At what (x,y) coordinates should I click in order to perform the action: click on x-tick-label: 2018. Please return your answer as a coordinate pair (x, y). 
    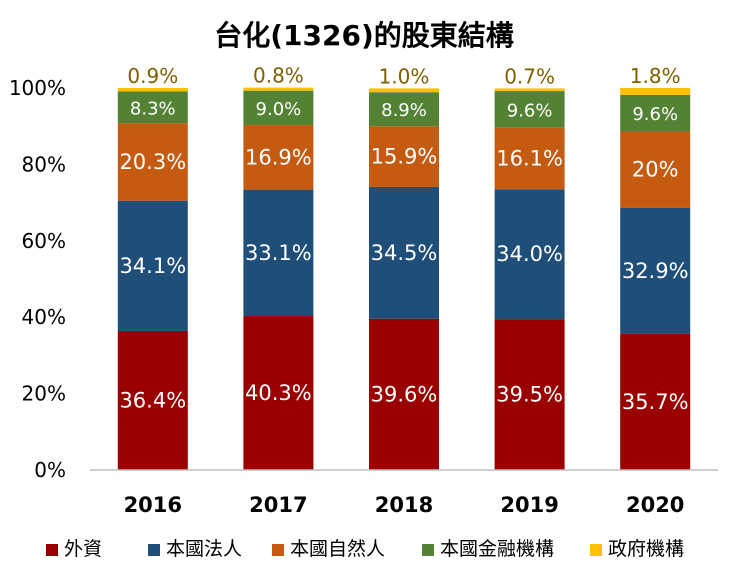
    Looking at the image, I should click on (404, 505).